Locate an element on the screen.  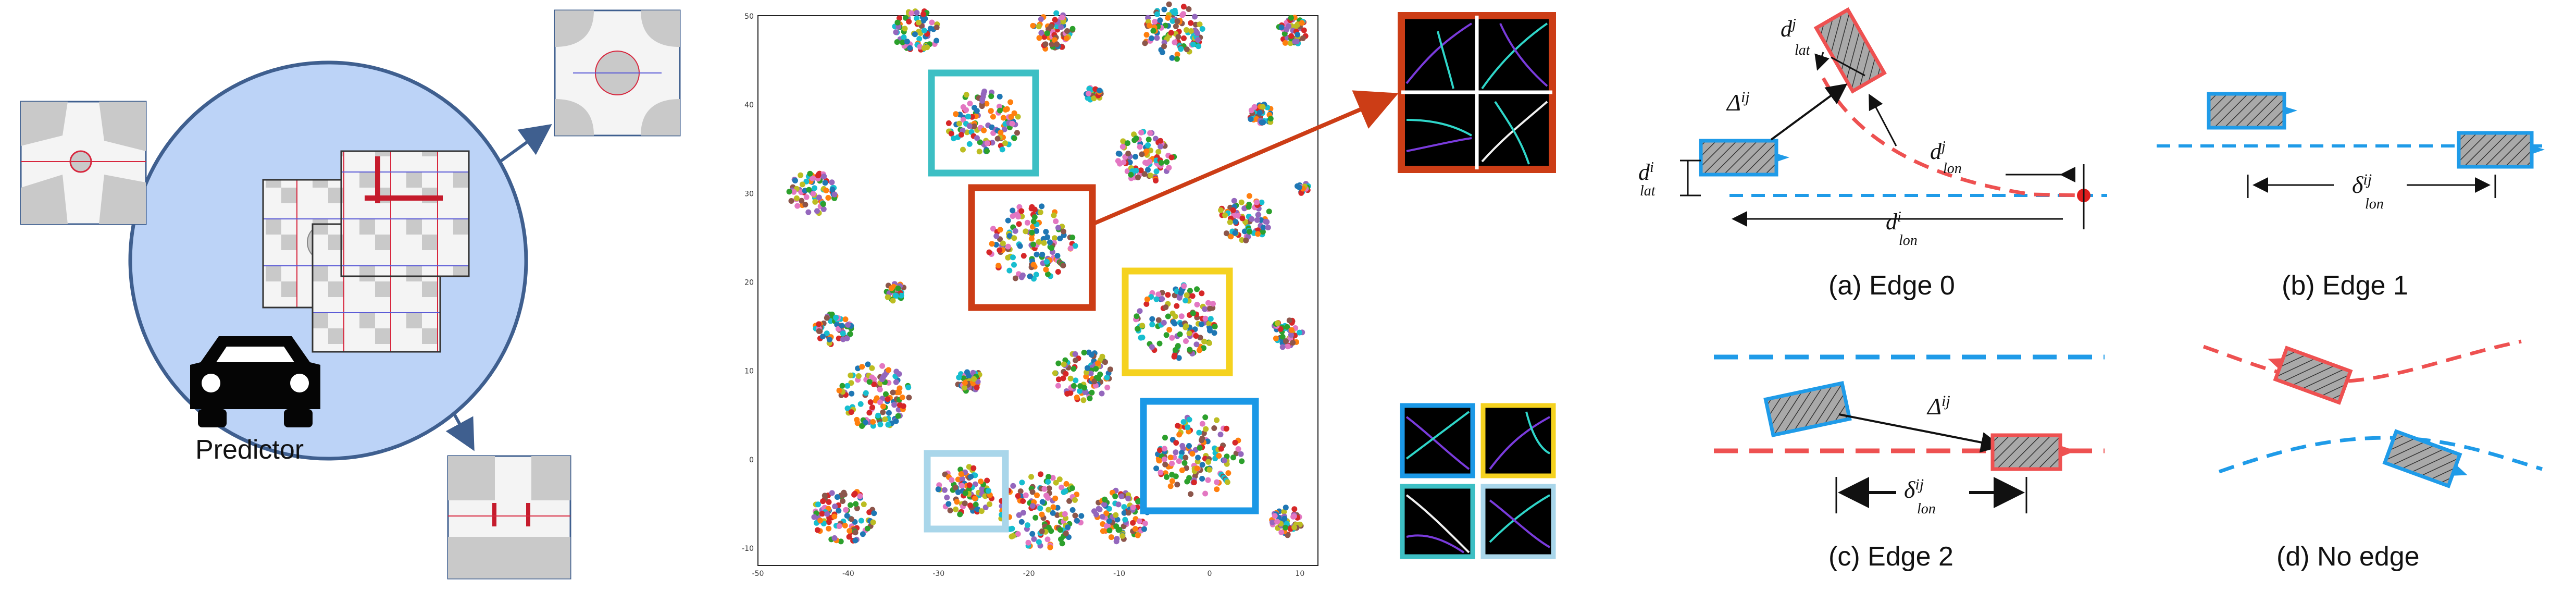
map-left is located at coordinates (83, 163).